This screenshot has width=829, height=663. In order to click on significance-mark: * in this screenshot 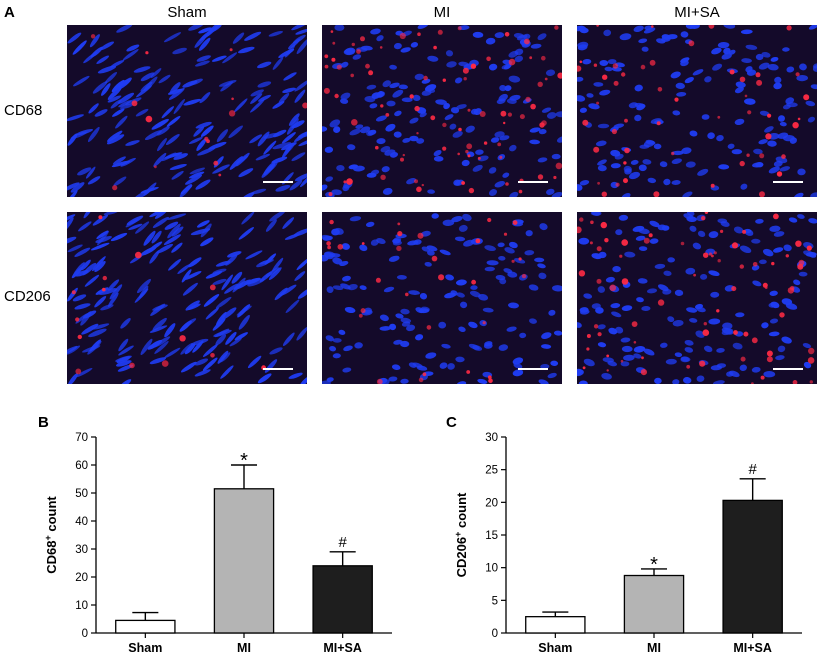, I will do `click(654, 565)`.